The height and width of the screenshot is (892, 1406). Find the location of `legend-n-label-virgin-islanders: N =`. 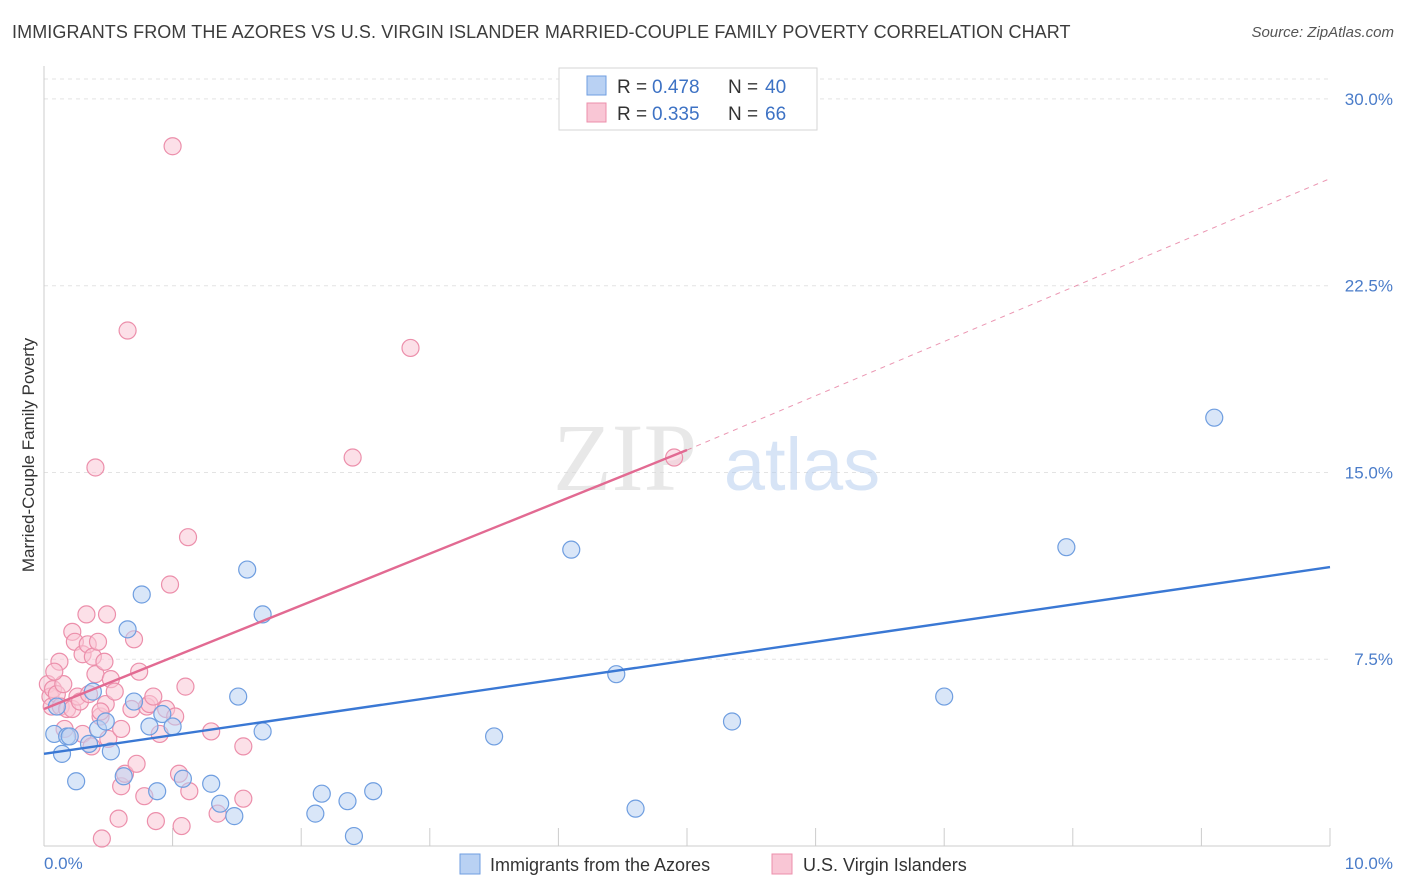

legend-n-label-virgin-islanders: N = is located at coordinates (743, 114).